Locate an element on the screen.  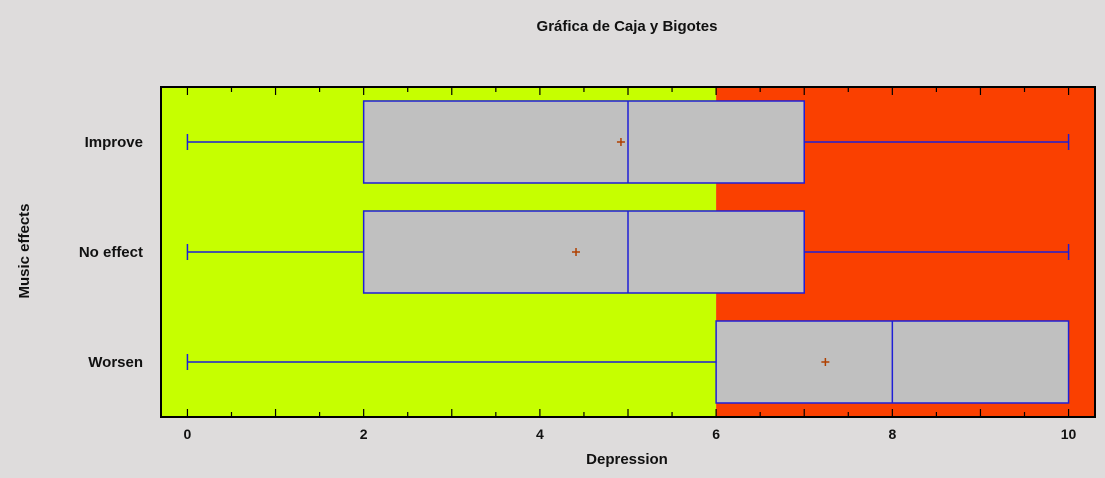
category-label-improve: Improve is located at coordinates (114, 142).